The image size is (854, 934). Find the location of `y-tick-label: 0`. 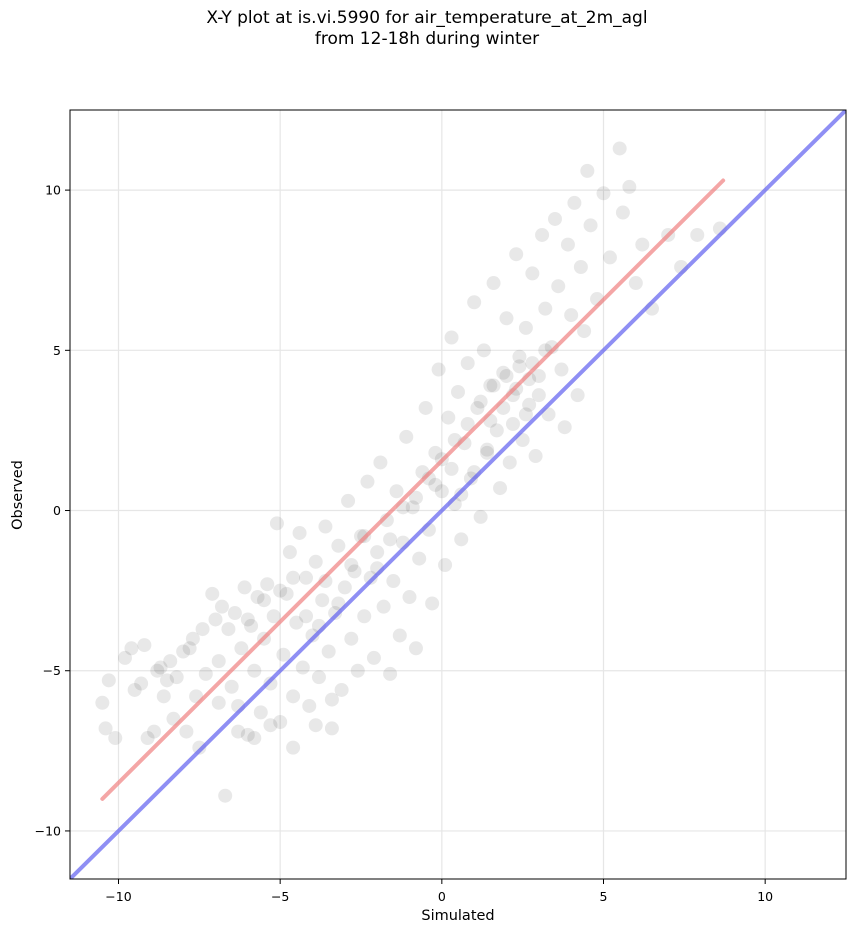

y-tick-label: 0 is located at coordinates (57, 510).